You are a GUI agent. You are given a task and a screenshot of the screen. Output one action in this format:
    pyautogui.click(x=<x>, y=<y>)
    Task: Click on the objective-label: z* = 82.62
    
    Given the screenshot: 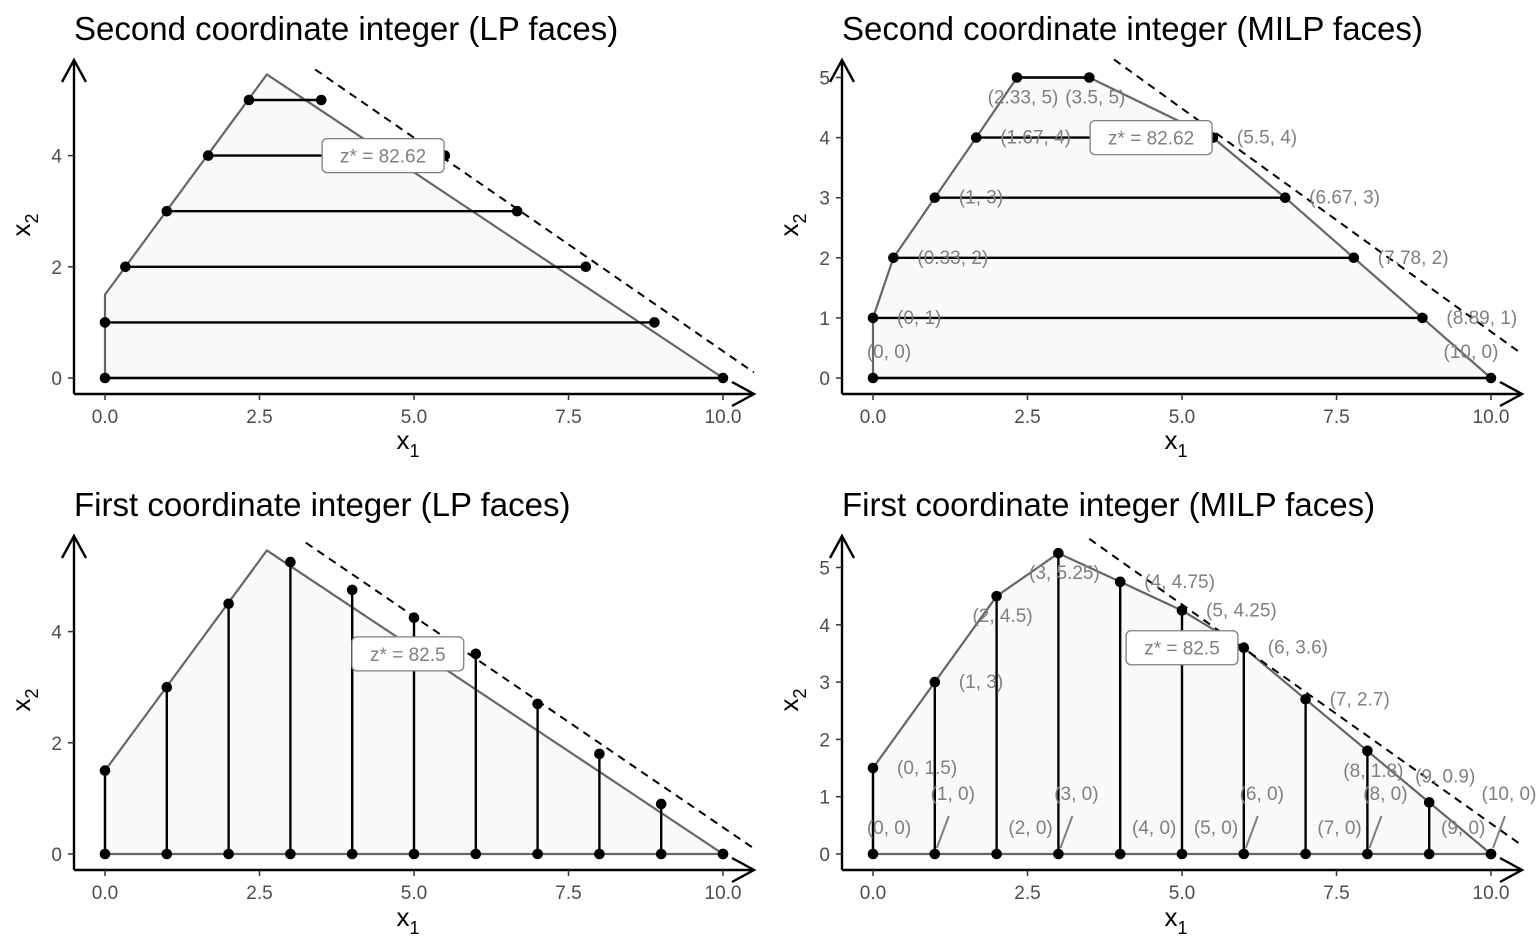 What is the action you would take?
    pyautogui.click(x=1151, y=139)
    